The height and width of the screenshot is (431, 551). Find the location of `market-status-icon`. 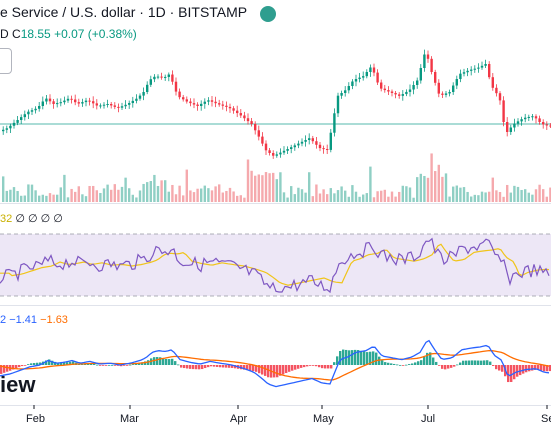

market-status-icon is located at coordinates (268, 14).